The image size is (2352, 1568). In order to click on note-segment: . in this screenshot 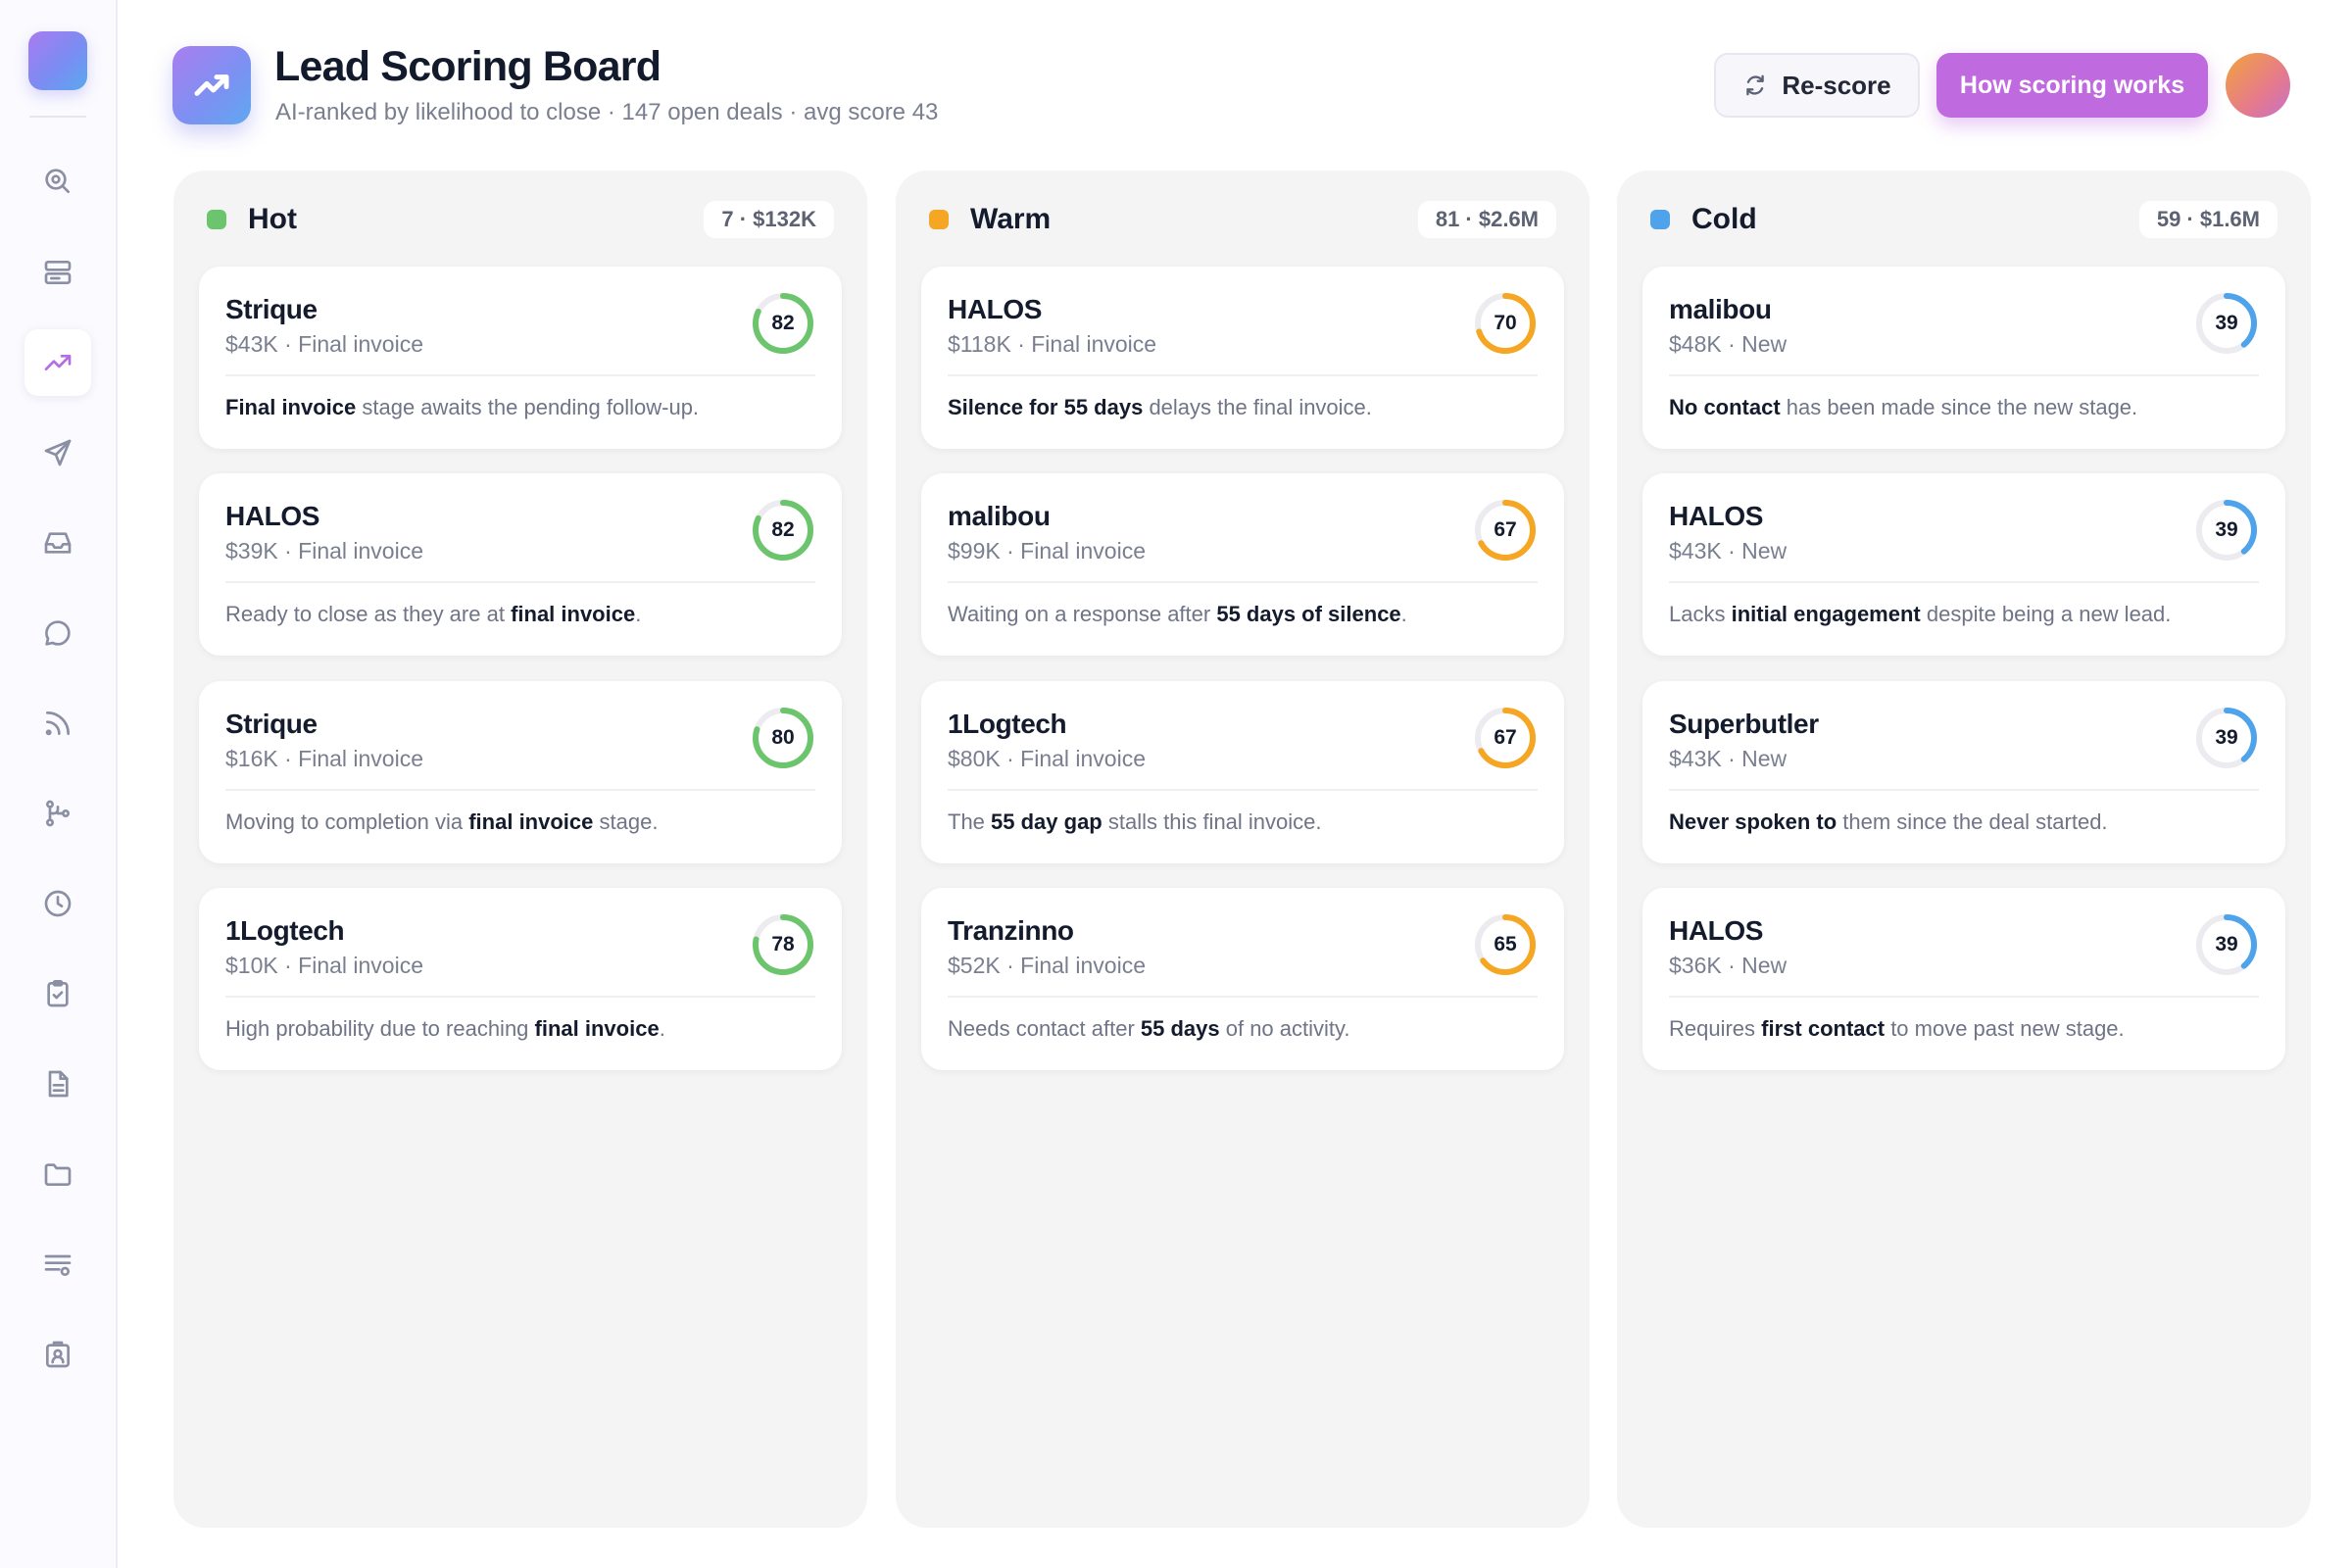, I will do `click(638, 614)`.